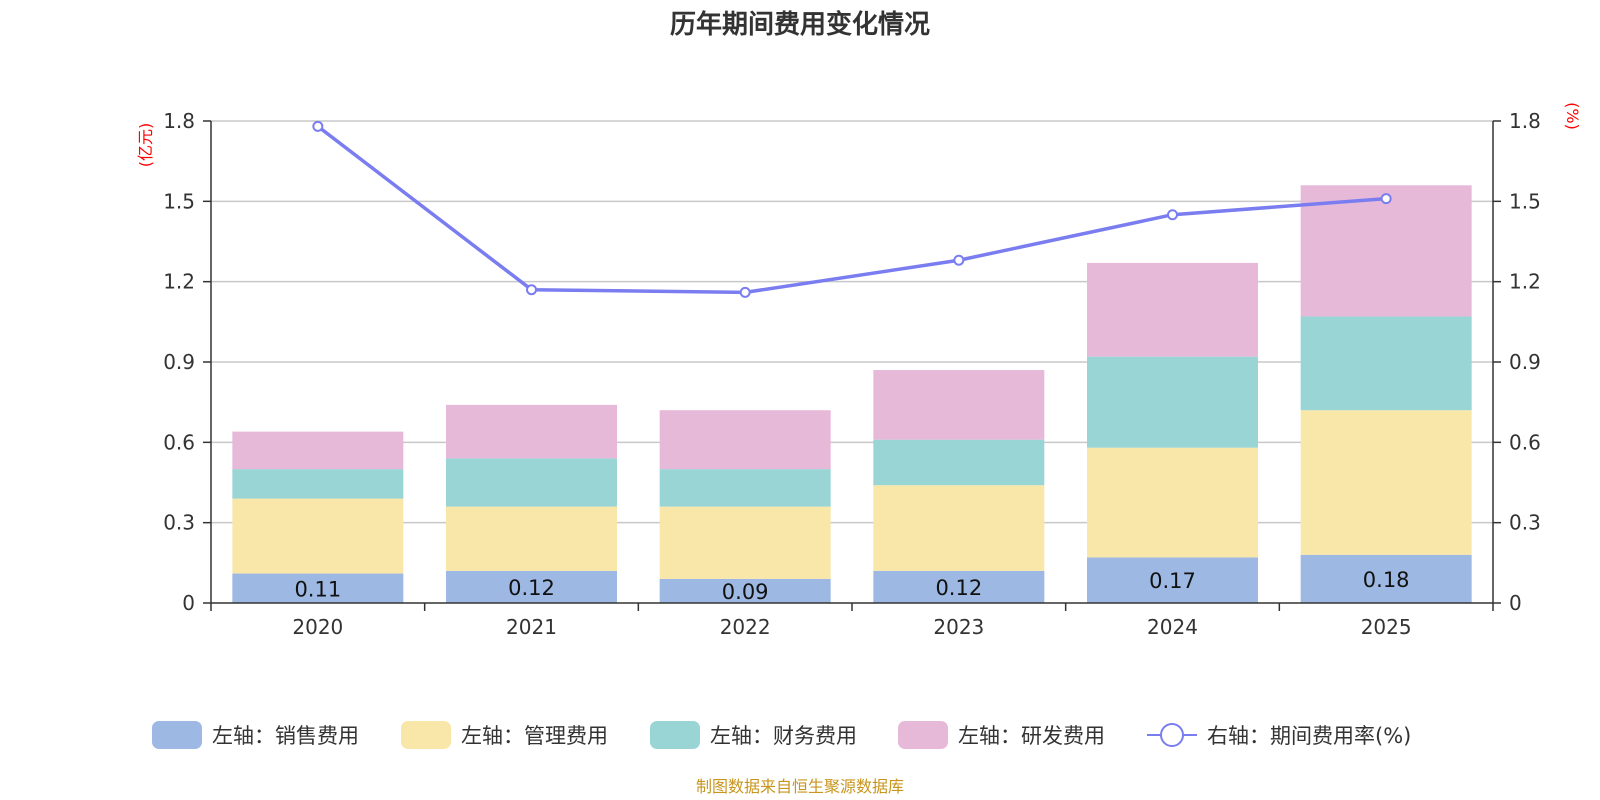 The width and height of the screenshot is (1600, 800). Describe the element at coordinates (1386, 627) in the screenshot. I see `x-tick-label: 2025` at that location.